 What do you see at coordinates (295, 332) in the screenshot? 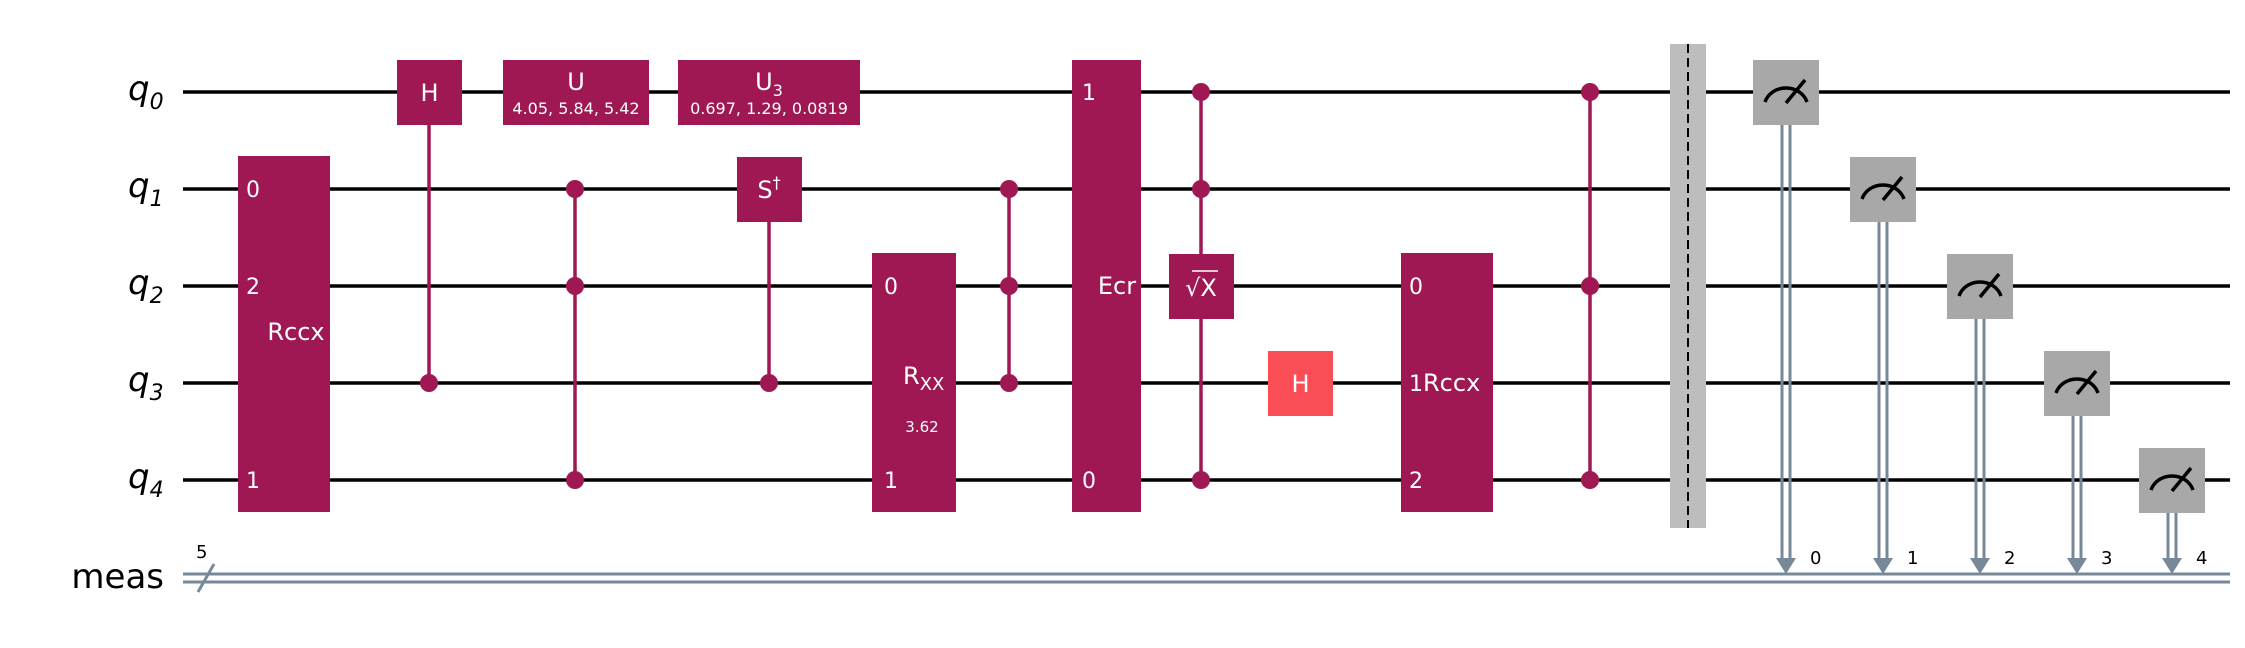
I see `rccx-label: Rccx` at bounding box center [295, 332].